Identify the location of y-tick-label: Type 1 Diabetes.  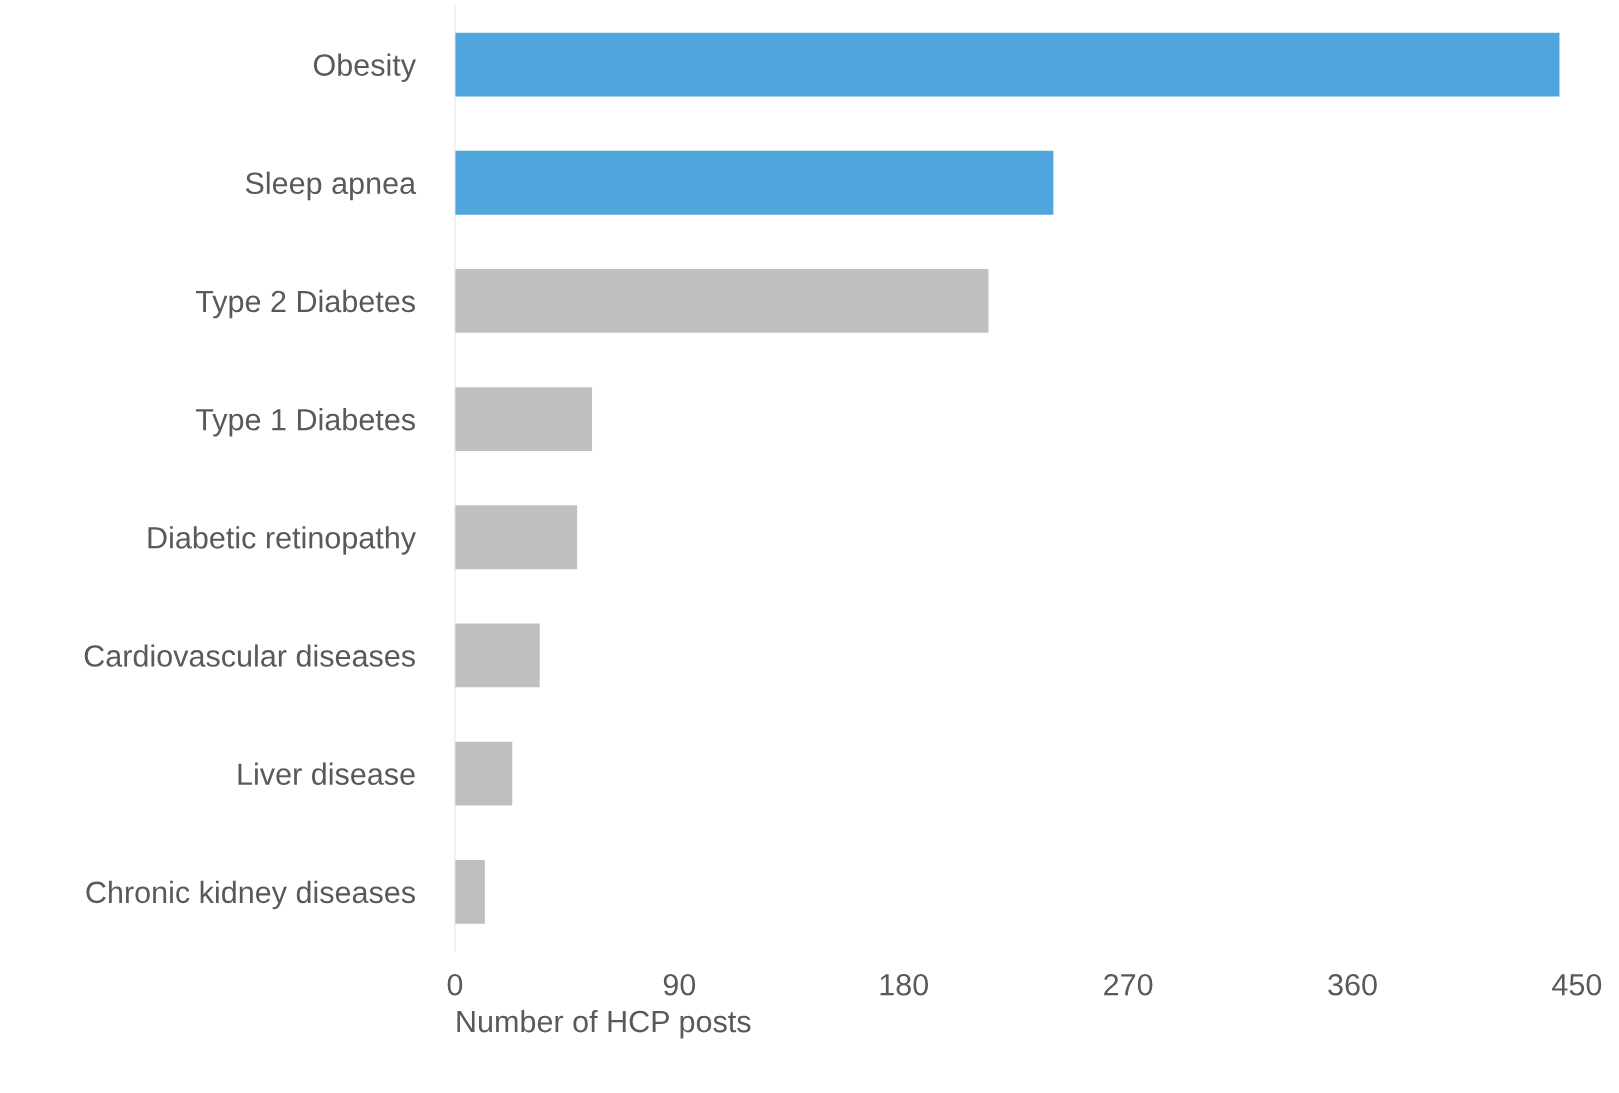
(305, 422).